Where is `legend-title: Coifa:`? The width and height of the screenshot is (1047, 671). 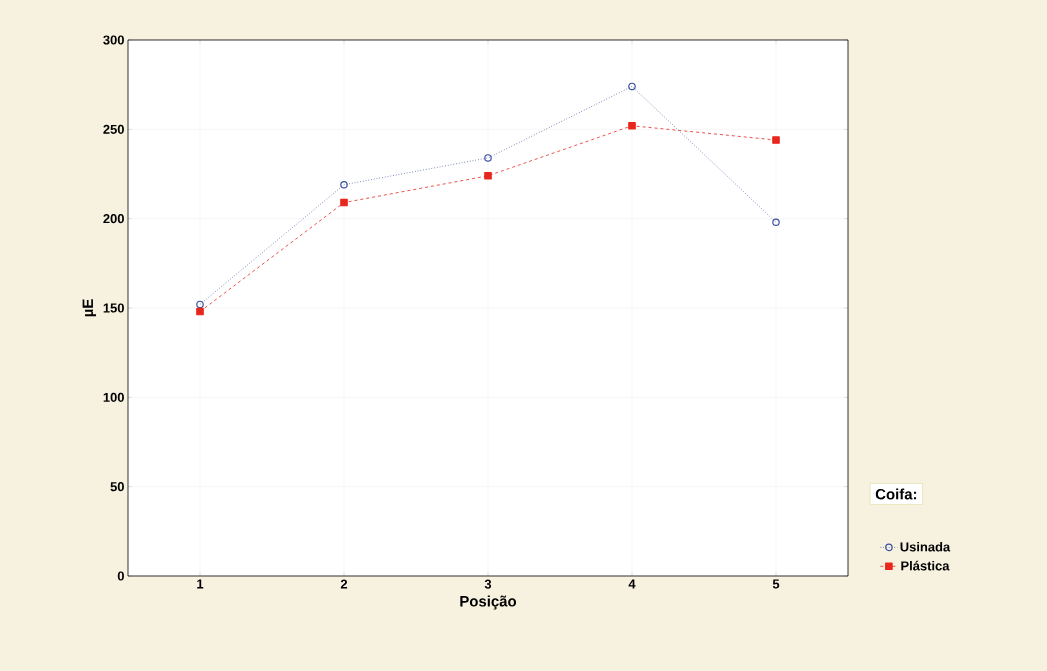 legend-title: Coifa: is located at coordinates (896, 494).